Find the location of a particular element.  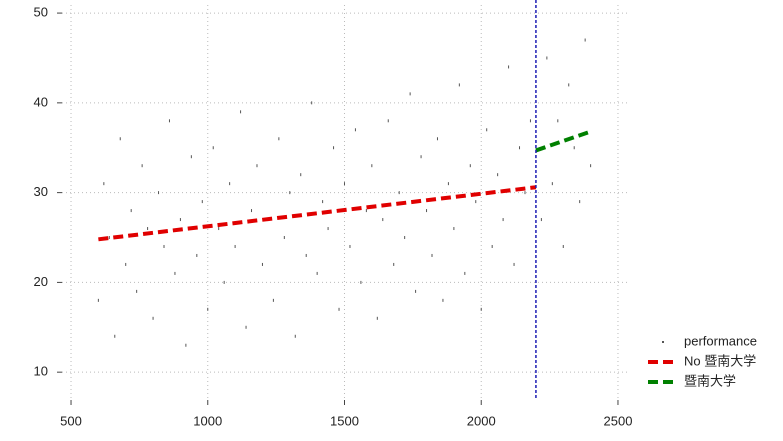

x-tick-label: 500 is located at coordinates (71, 420).